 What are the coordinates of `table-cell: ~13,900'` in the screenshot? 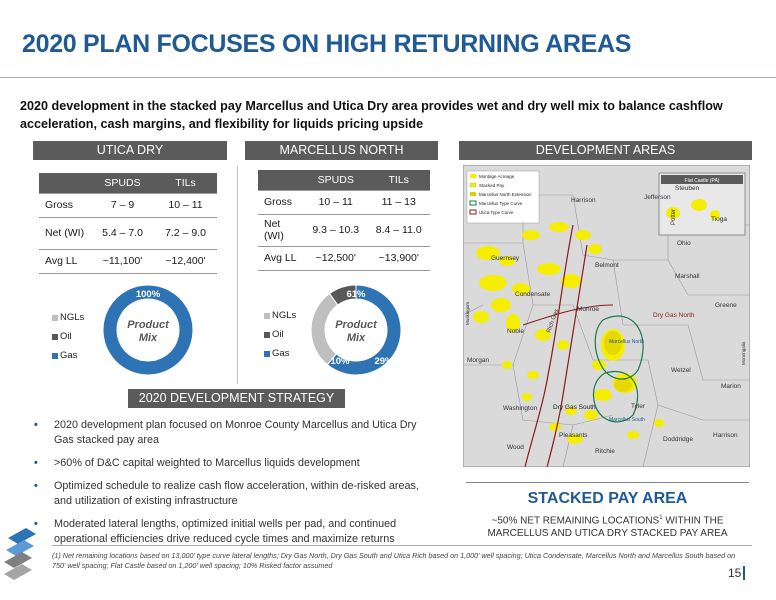 It's located at (398, 258).